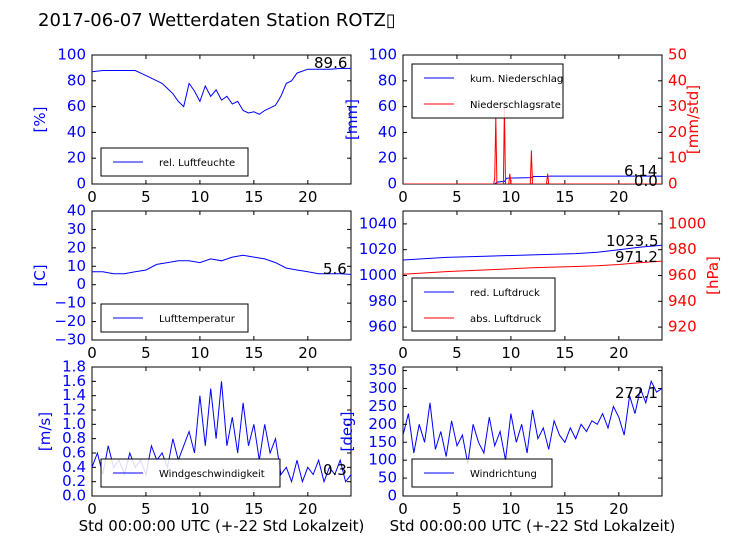 The width and height of the screenshot is (736, 552). What do you see at coordinates (70, 340) in the screenshot?
I see `y-tick-label: −30` at bounding box center [70, 340].